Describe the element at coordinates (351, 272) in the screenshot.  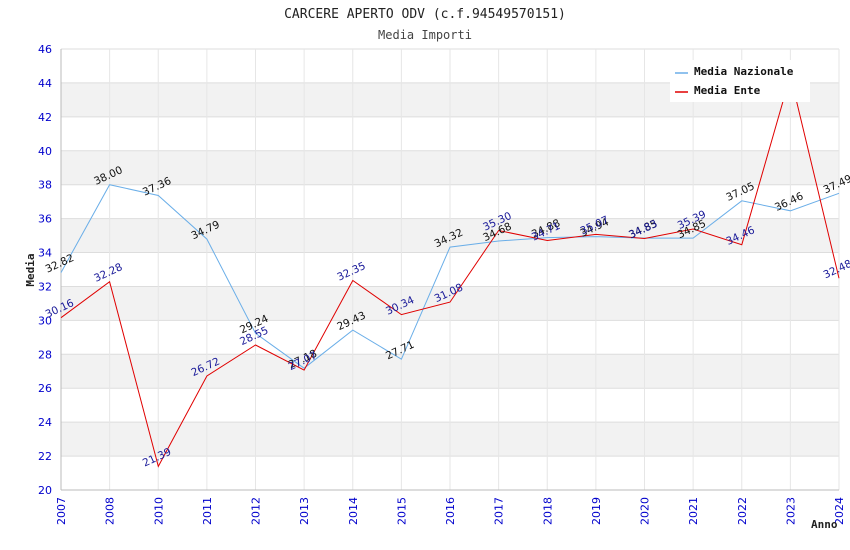
I see `data-label: 32.35` at that location.